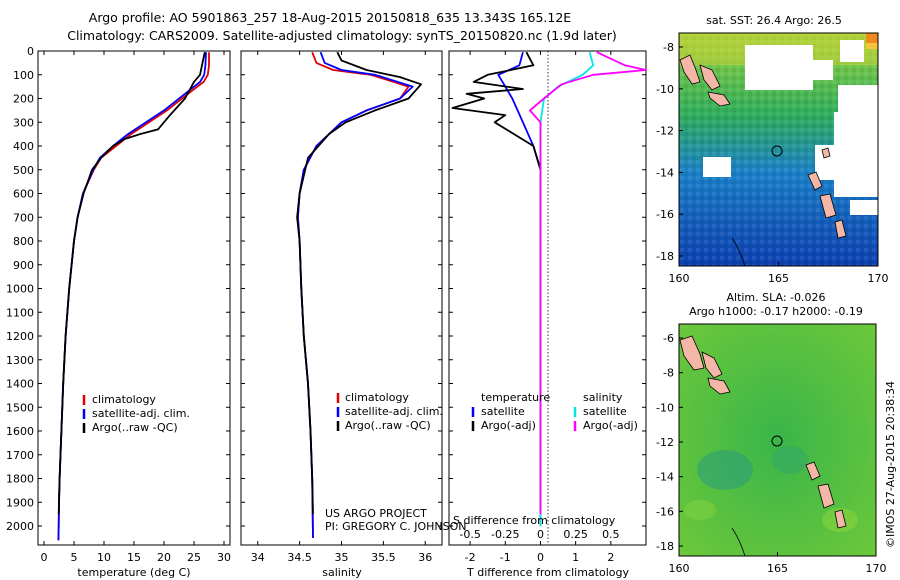  I want to click on legend-label-t-satellite: satellite, so click(503, 411).